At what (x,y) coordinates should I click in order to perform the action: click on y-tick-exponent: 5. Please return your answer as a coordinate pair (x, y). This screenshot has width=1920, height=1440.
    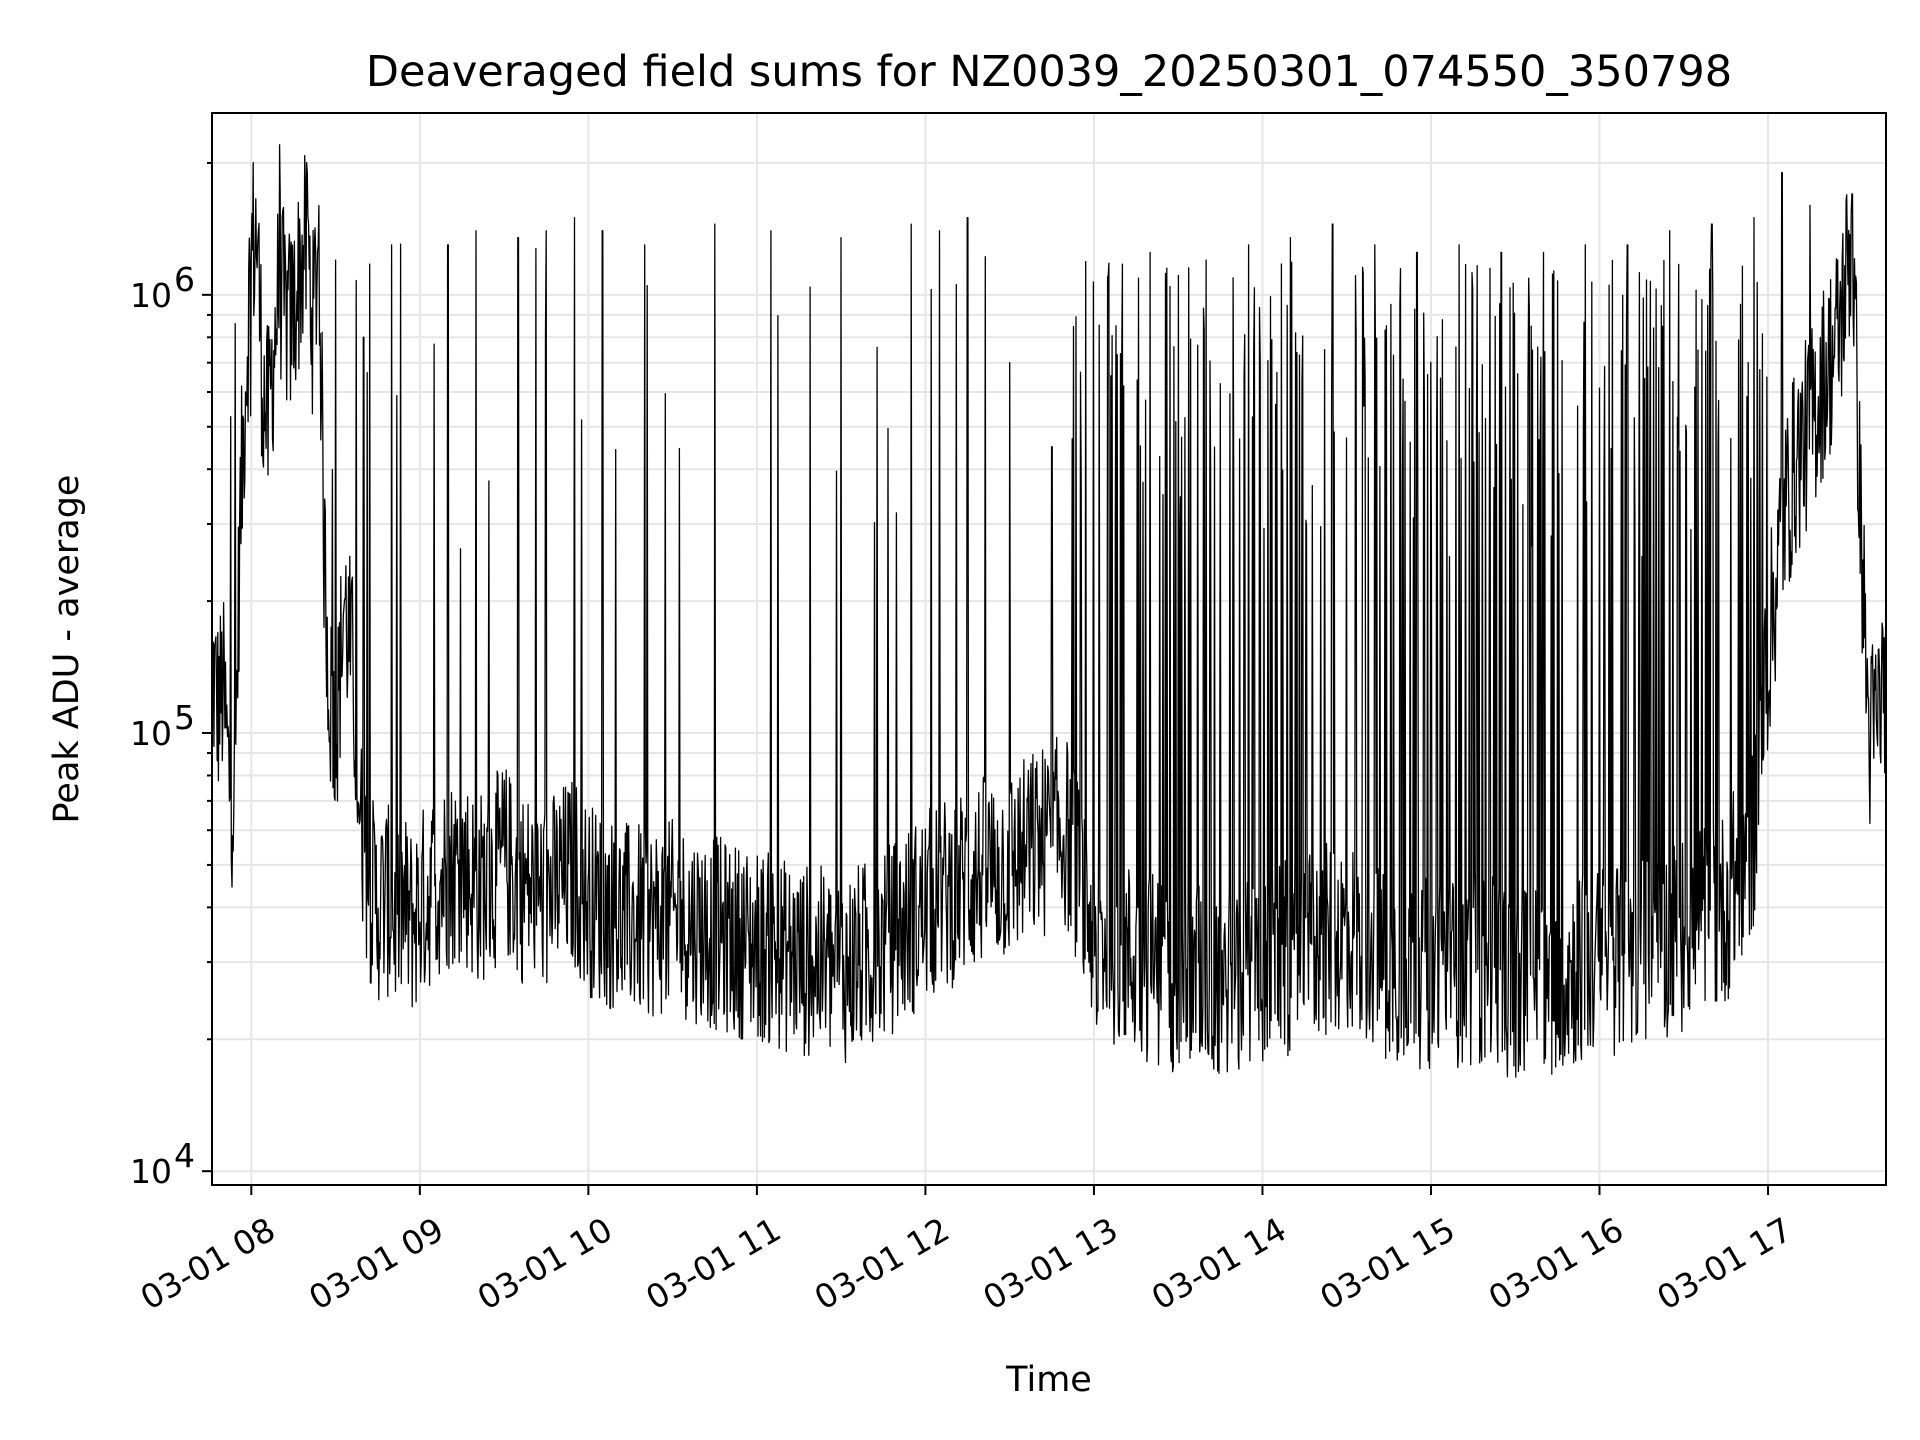
    Looking at the image, I should click on (184, 717).